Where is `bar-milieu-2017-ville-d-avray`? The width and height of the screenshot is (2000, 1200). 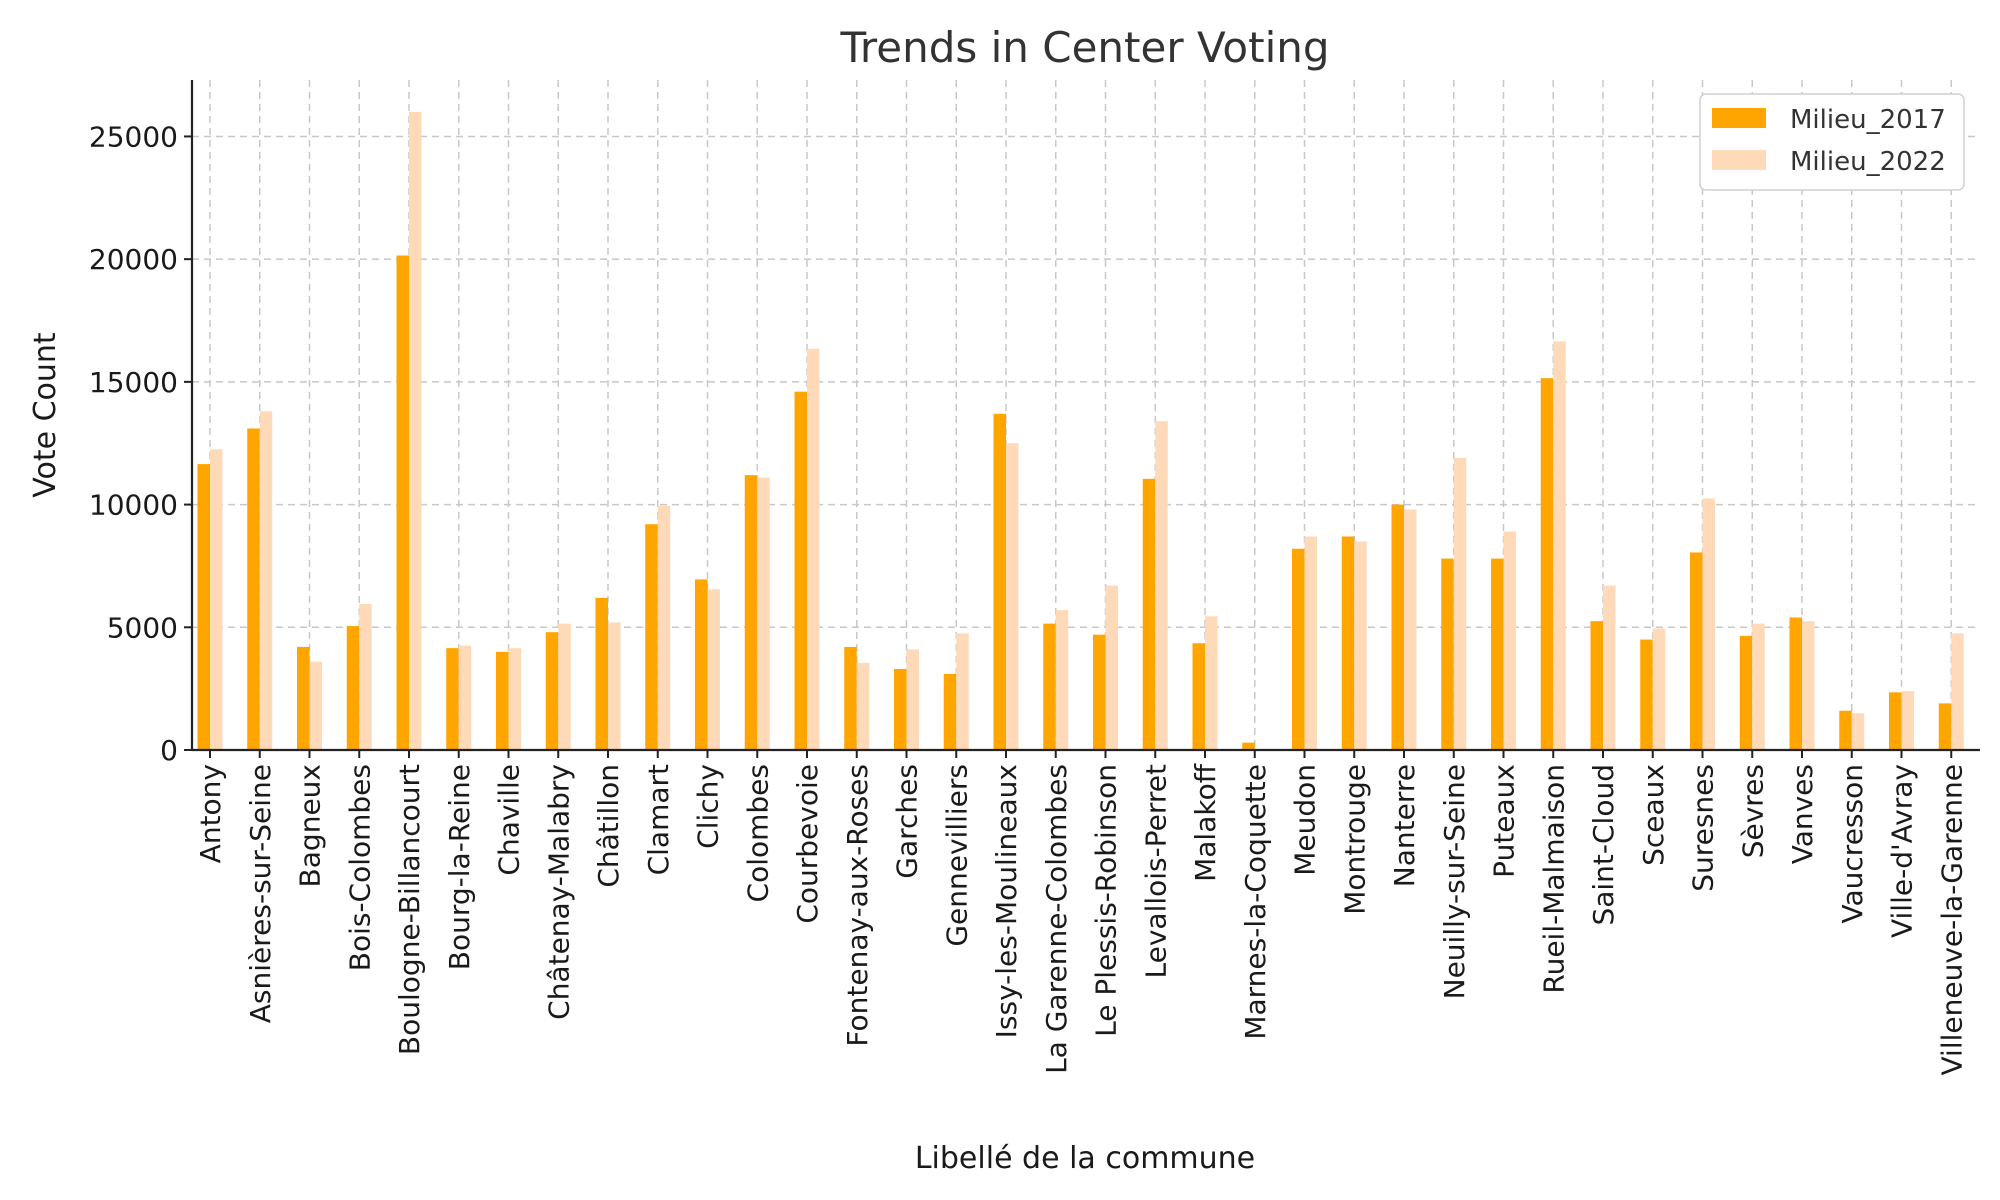 bar-milieu-2017-ville-d-avray is located at coordinates (1895, 721).